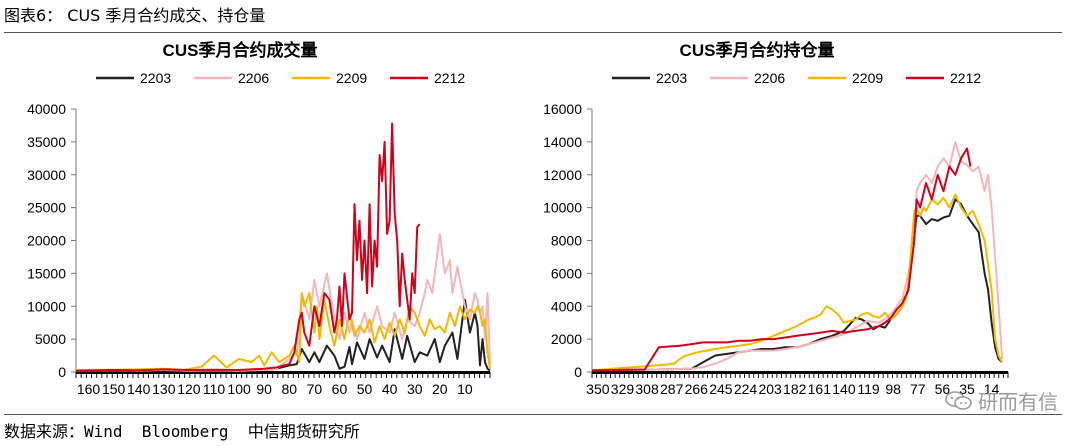 The width and height of the screenshot is (1080, 446). I want to click on x-tick-label: 150, so click(114, 389).